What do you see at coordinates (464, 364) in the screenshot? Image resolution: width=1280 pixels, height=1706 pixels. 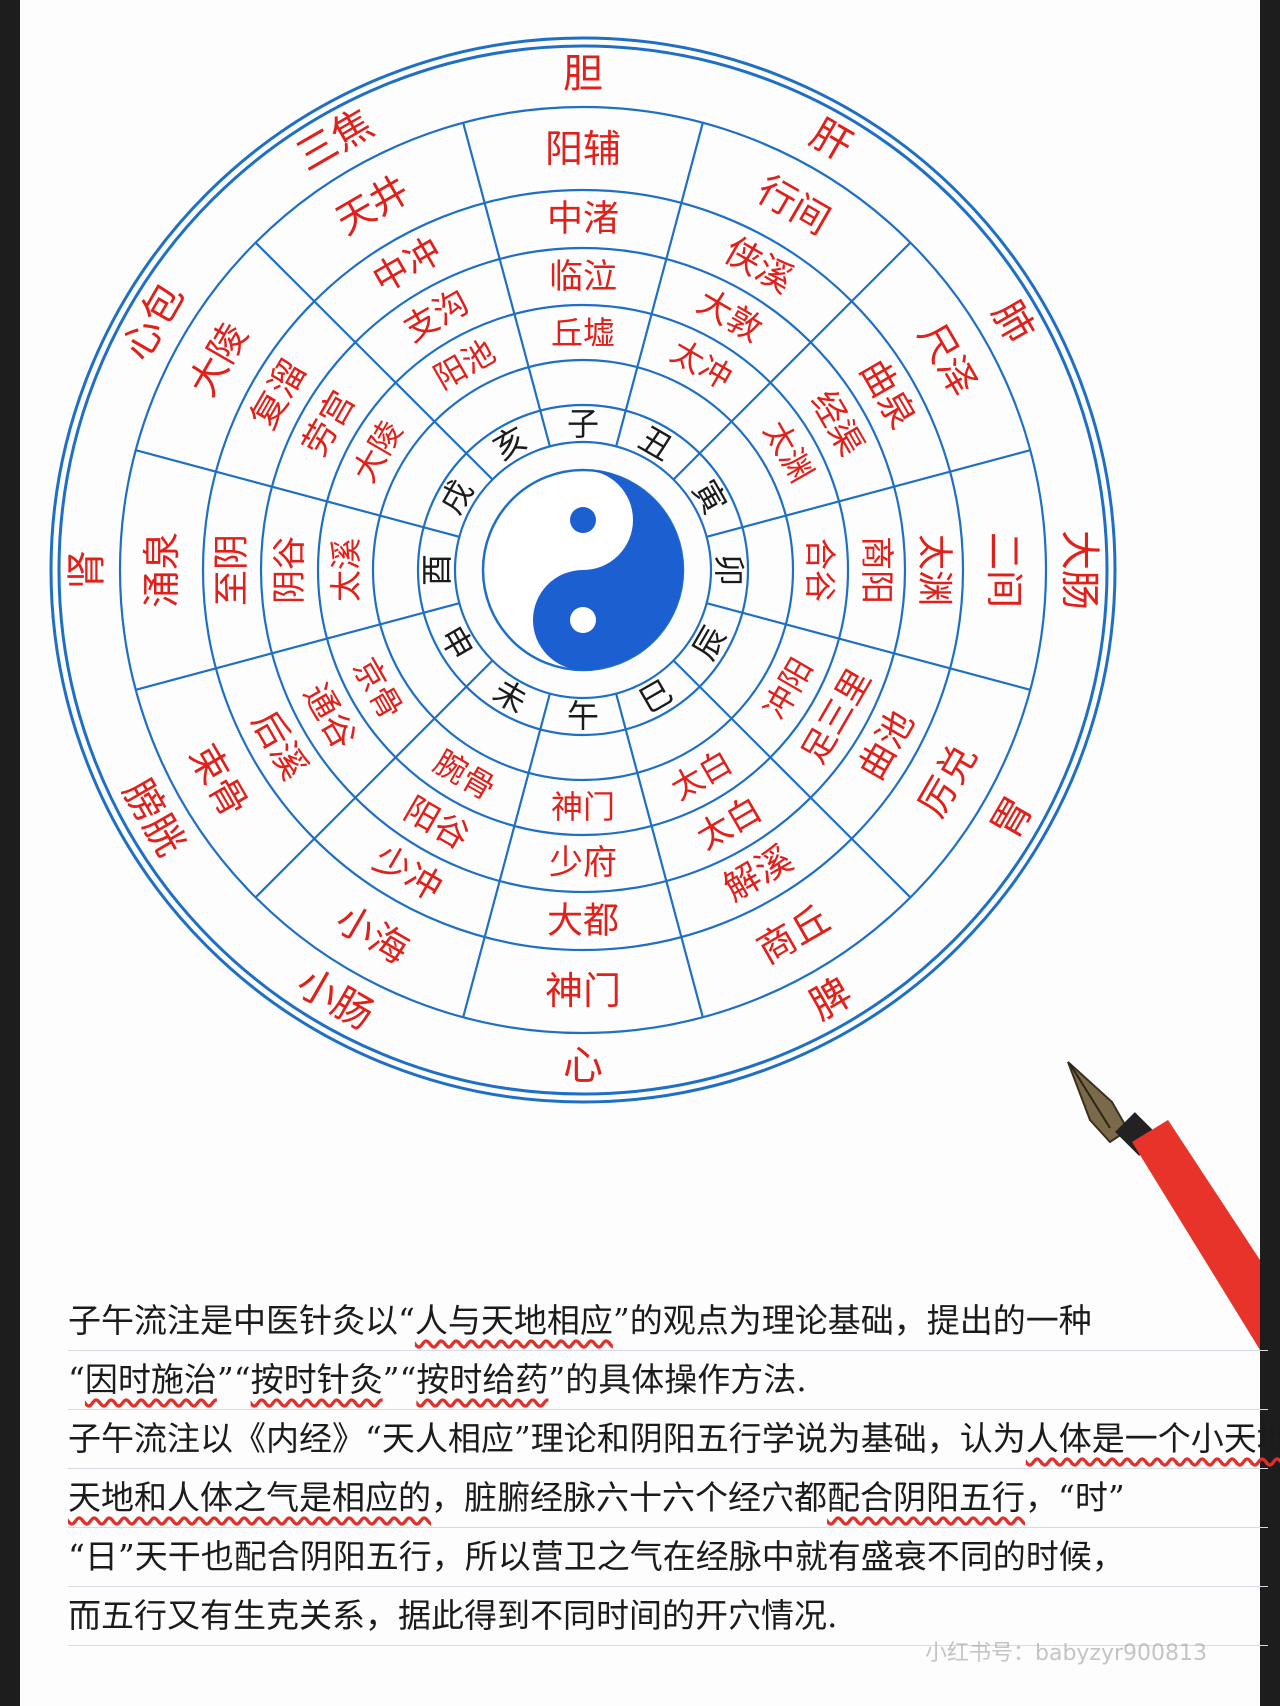 I see `acupoint-label: 阳池` at bounding box center [464, 364].